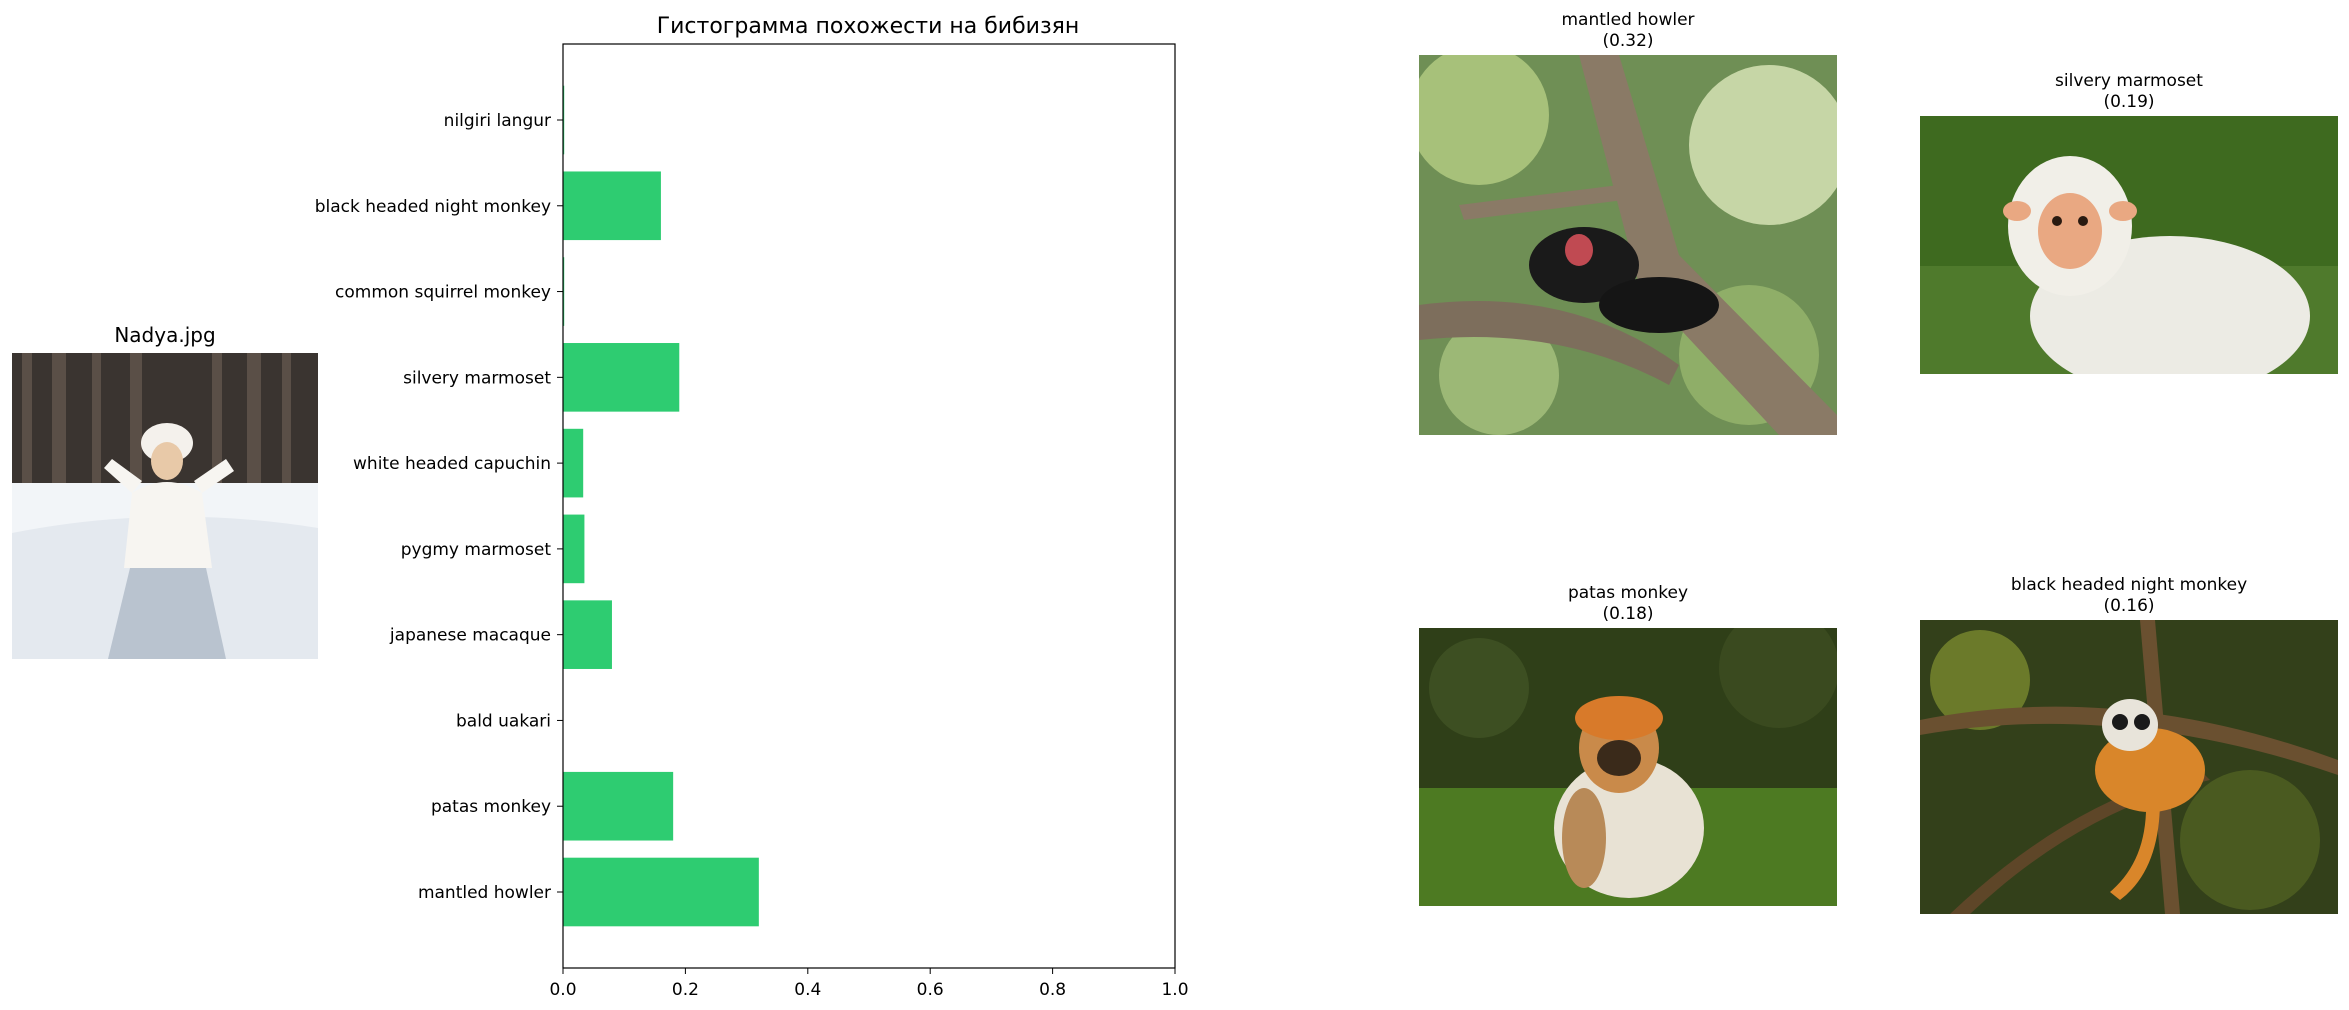  What do you see at coordinates (2129, 606) in the screenshot?
I see `match-4-score: (0.16)` at bounding box center [2129, 606].